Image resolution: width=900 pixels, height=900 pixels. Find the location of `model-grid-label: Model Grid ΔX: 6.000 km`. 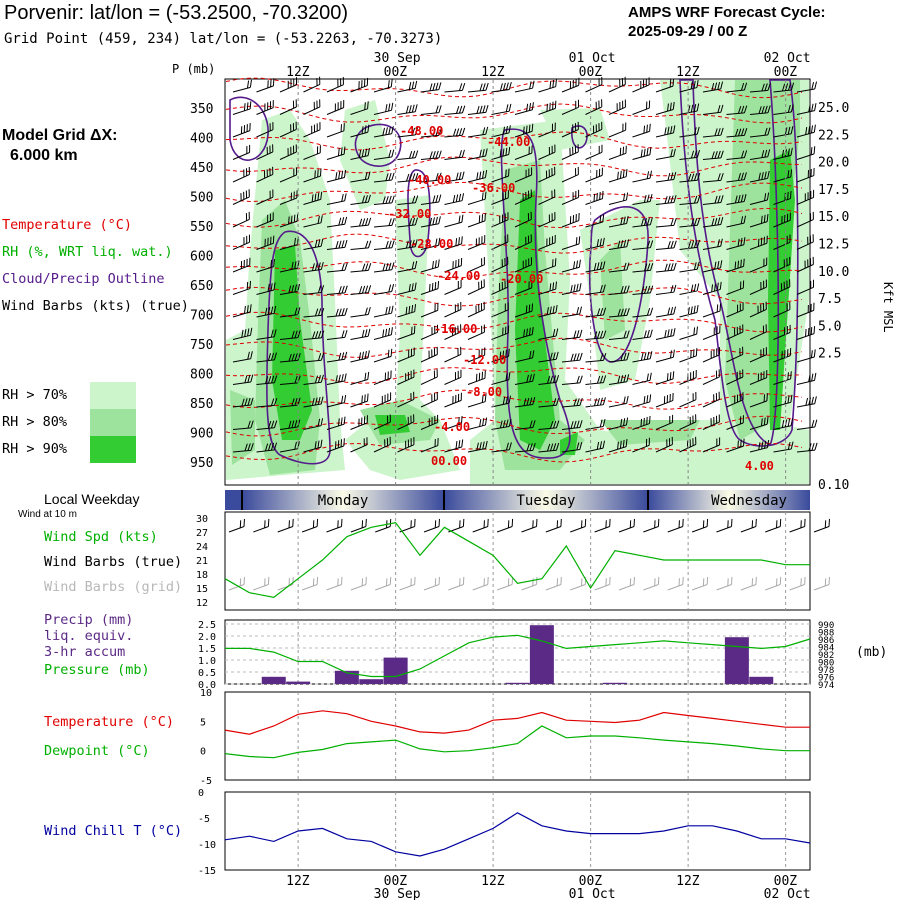

model-grid-label: Model Grid ΔX: 6.000 km is located at coordinates (60, 146).